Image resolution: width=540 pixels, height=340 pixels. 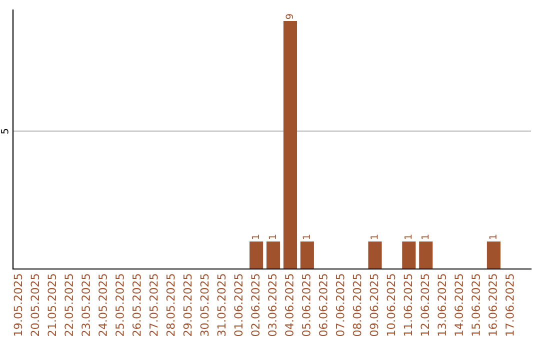 I want to click on x-tick-label: 12.06.2025, so click(x=425, y=305).